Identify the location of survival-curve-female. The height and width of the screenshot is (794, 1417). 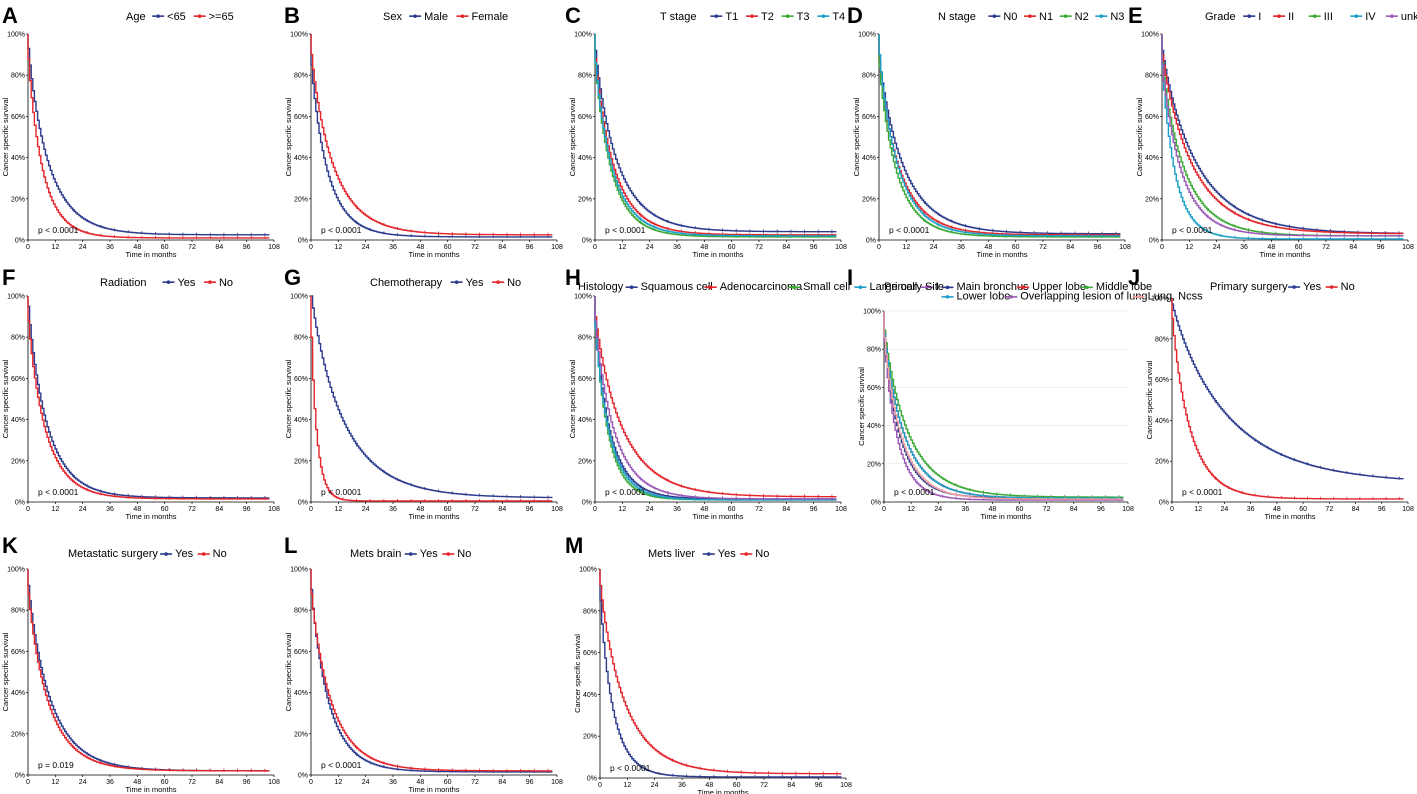
(431, 135).